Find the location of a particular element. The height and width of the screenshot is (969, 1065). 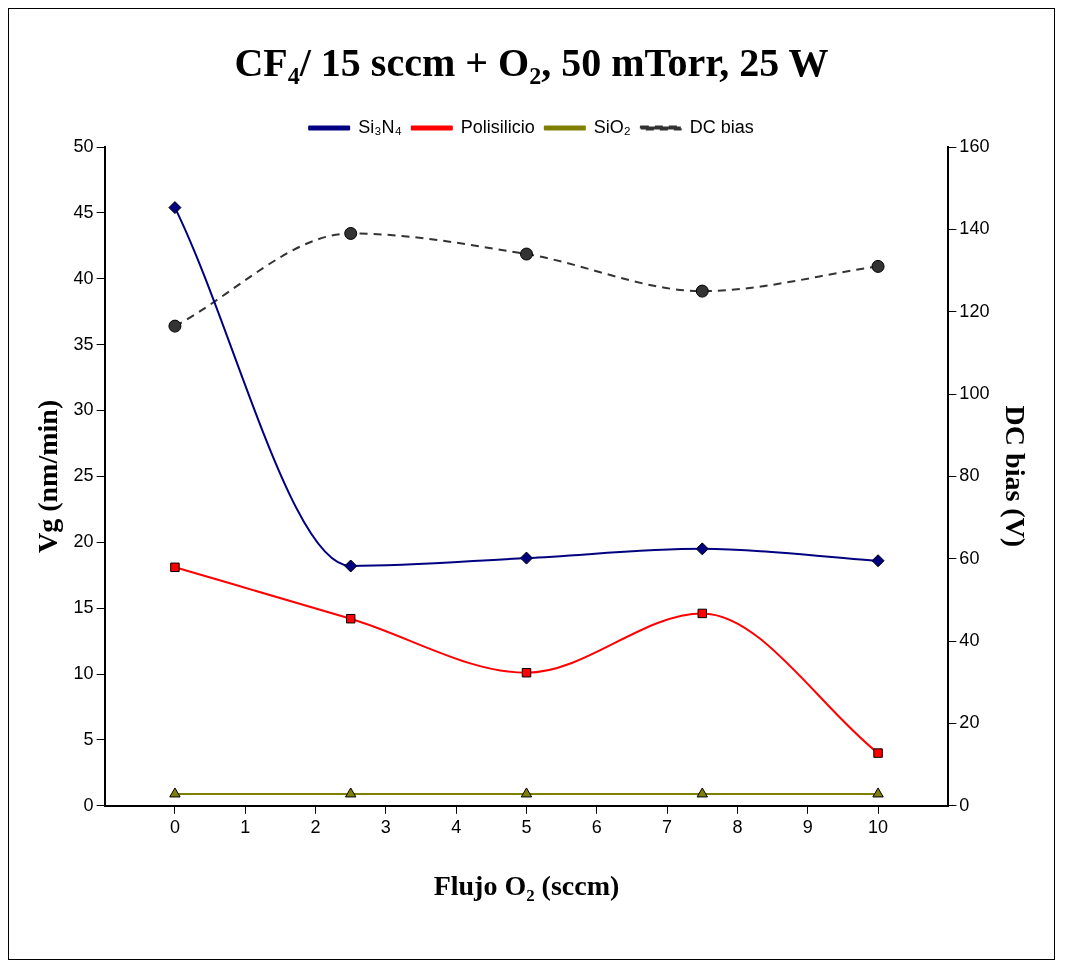

y2-axis-title: DC bias (V) is located at coordinates (1015, 476).